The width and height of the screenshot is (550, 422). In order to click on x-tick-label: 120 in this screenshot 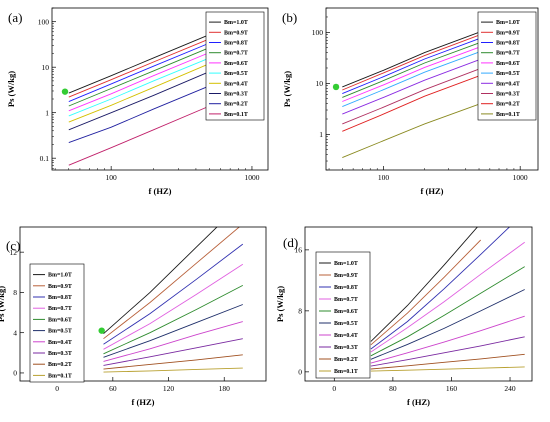, I will do `click(169, 388)`.